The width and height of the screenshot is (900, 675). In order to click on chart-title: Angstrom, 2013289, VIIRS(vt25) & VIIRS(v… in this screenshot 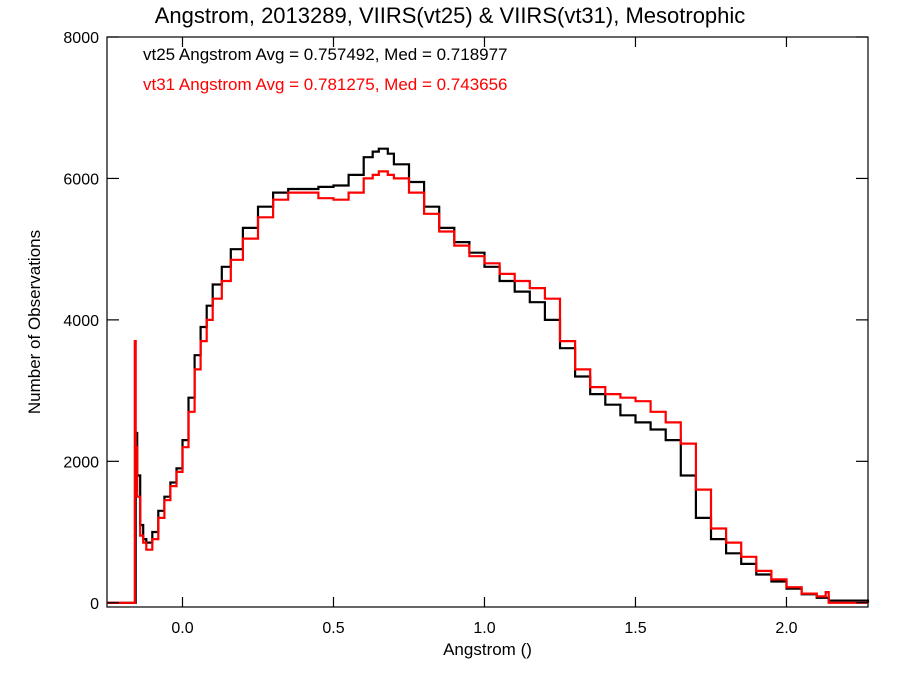, I will do `click(450, 15)`.